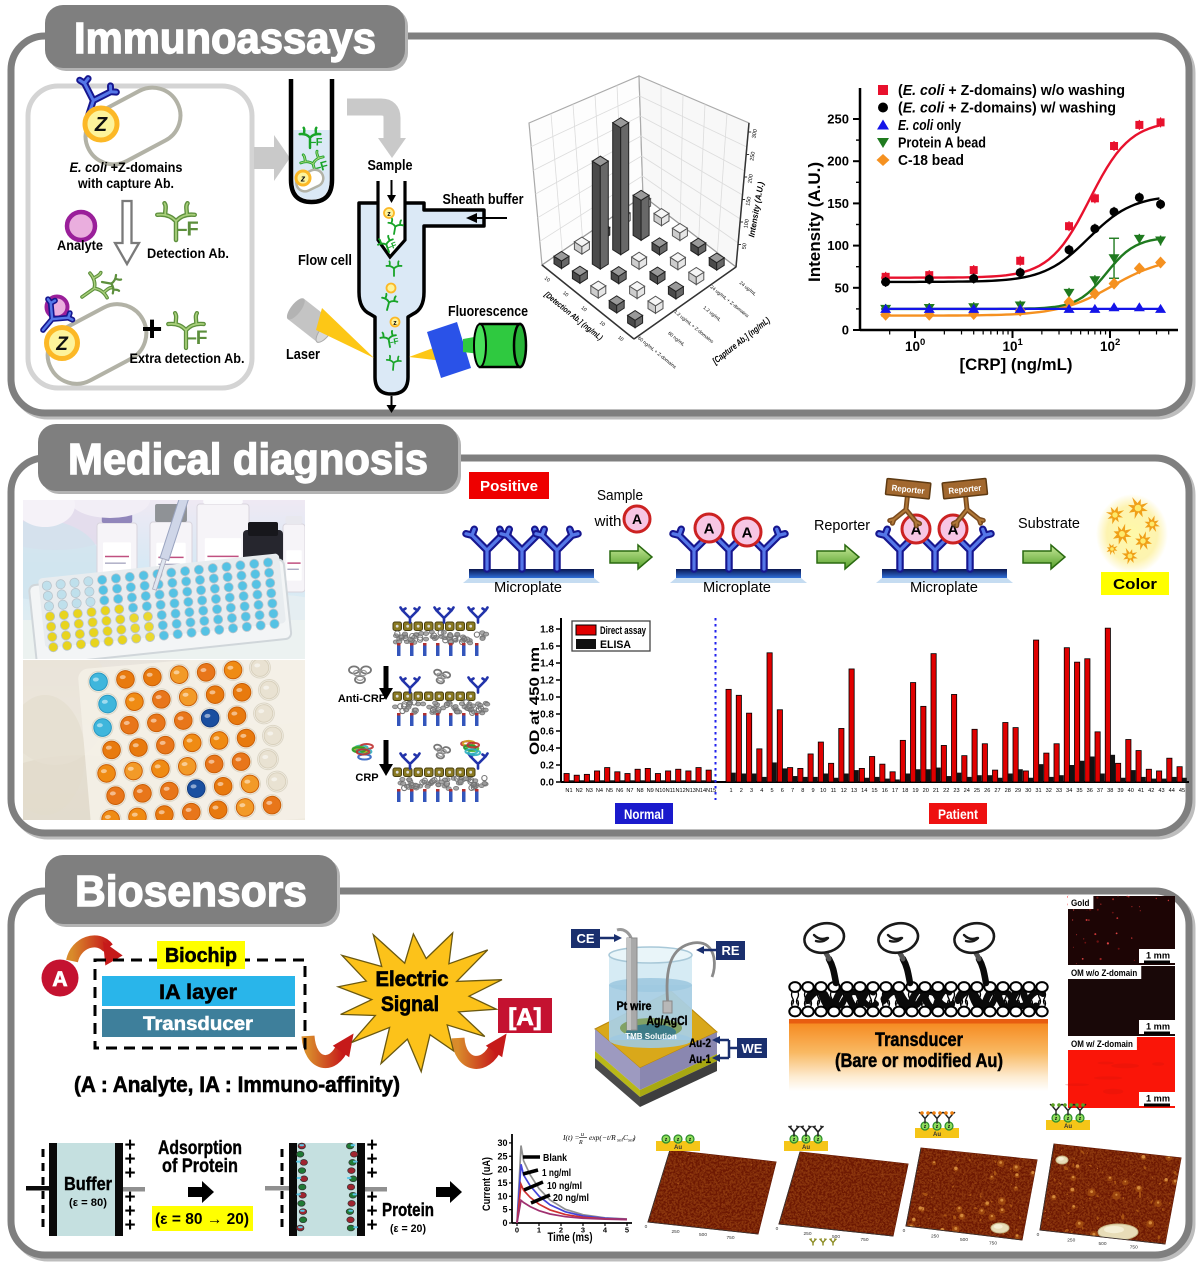 The height and width of the screenshot is (1265, 1200). What do you see at coordinates (547, 715) in the screenshot?
I see `svg-text: 0.8` at bounding box center [547, 715].